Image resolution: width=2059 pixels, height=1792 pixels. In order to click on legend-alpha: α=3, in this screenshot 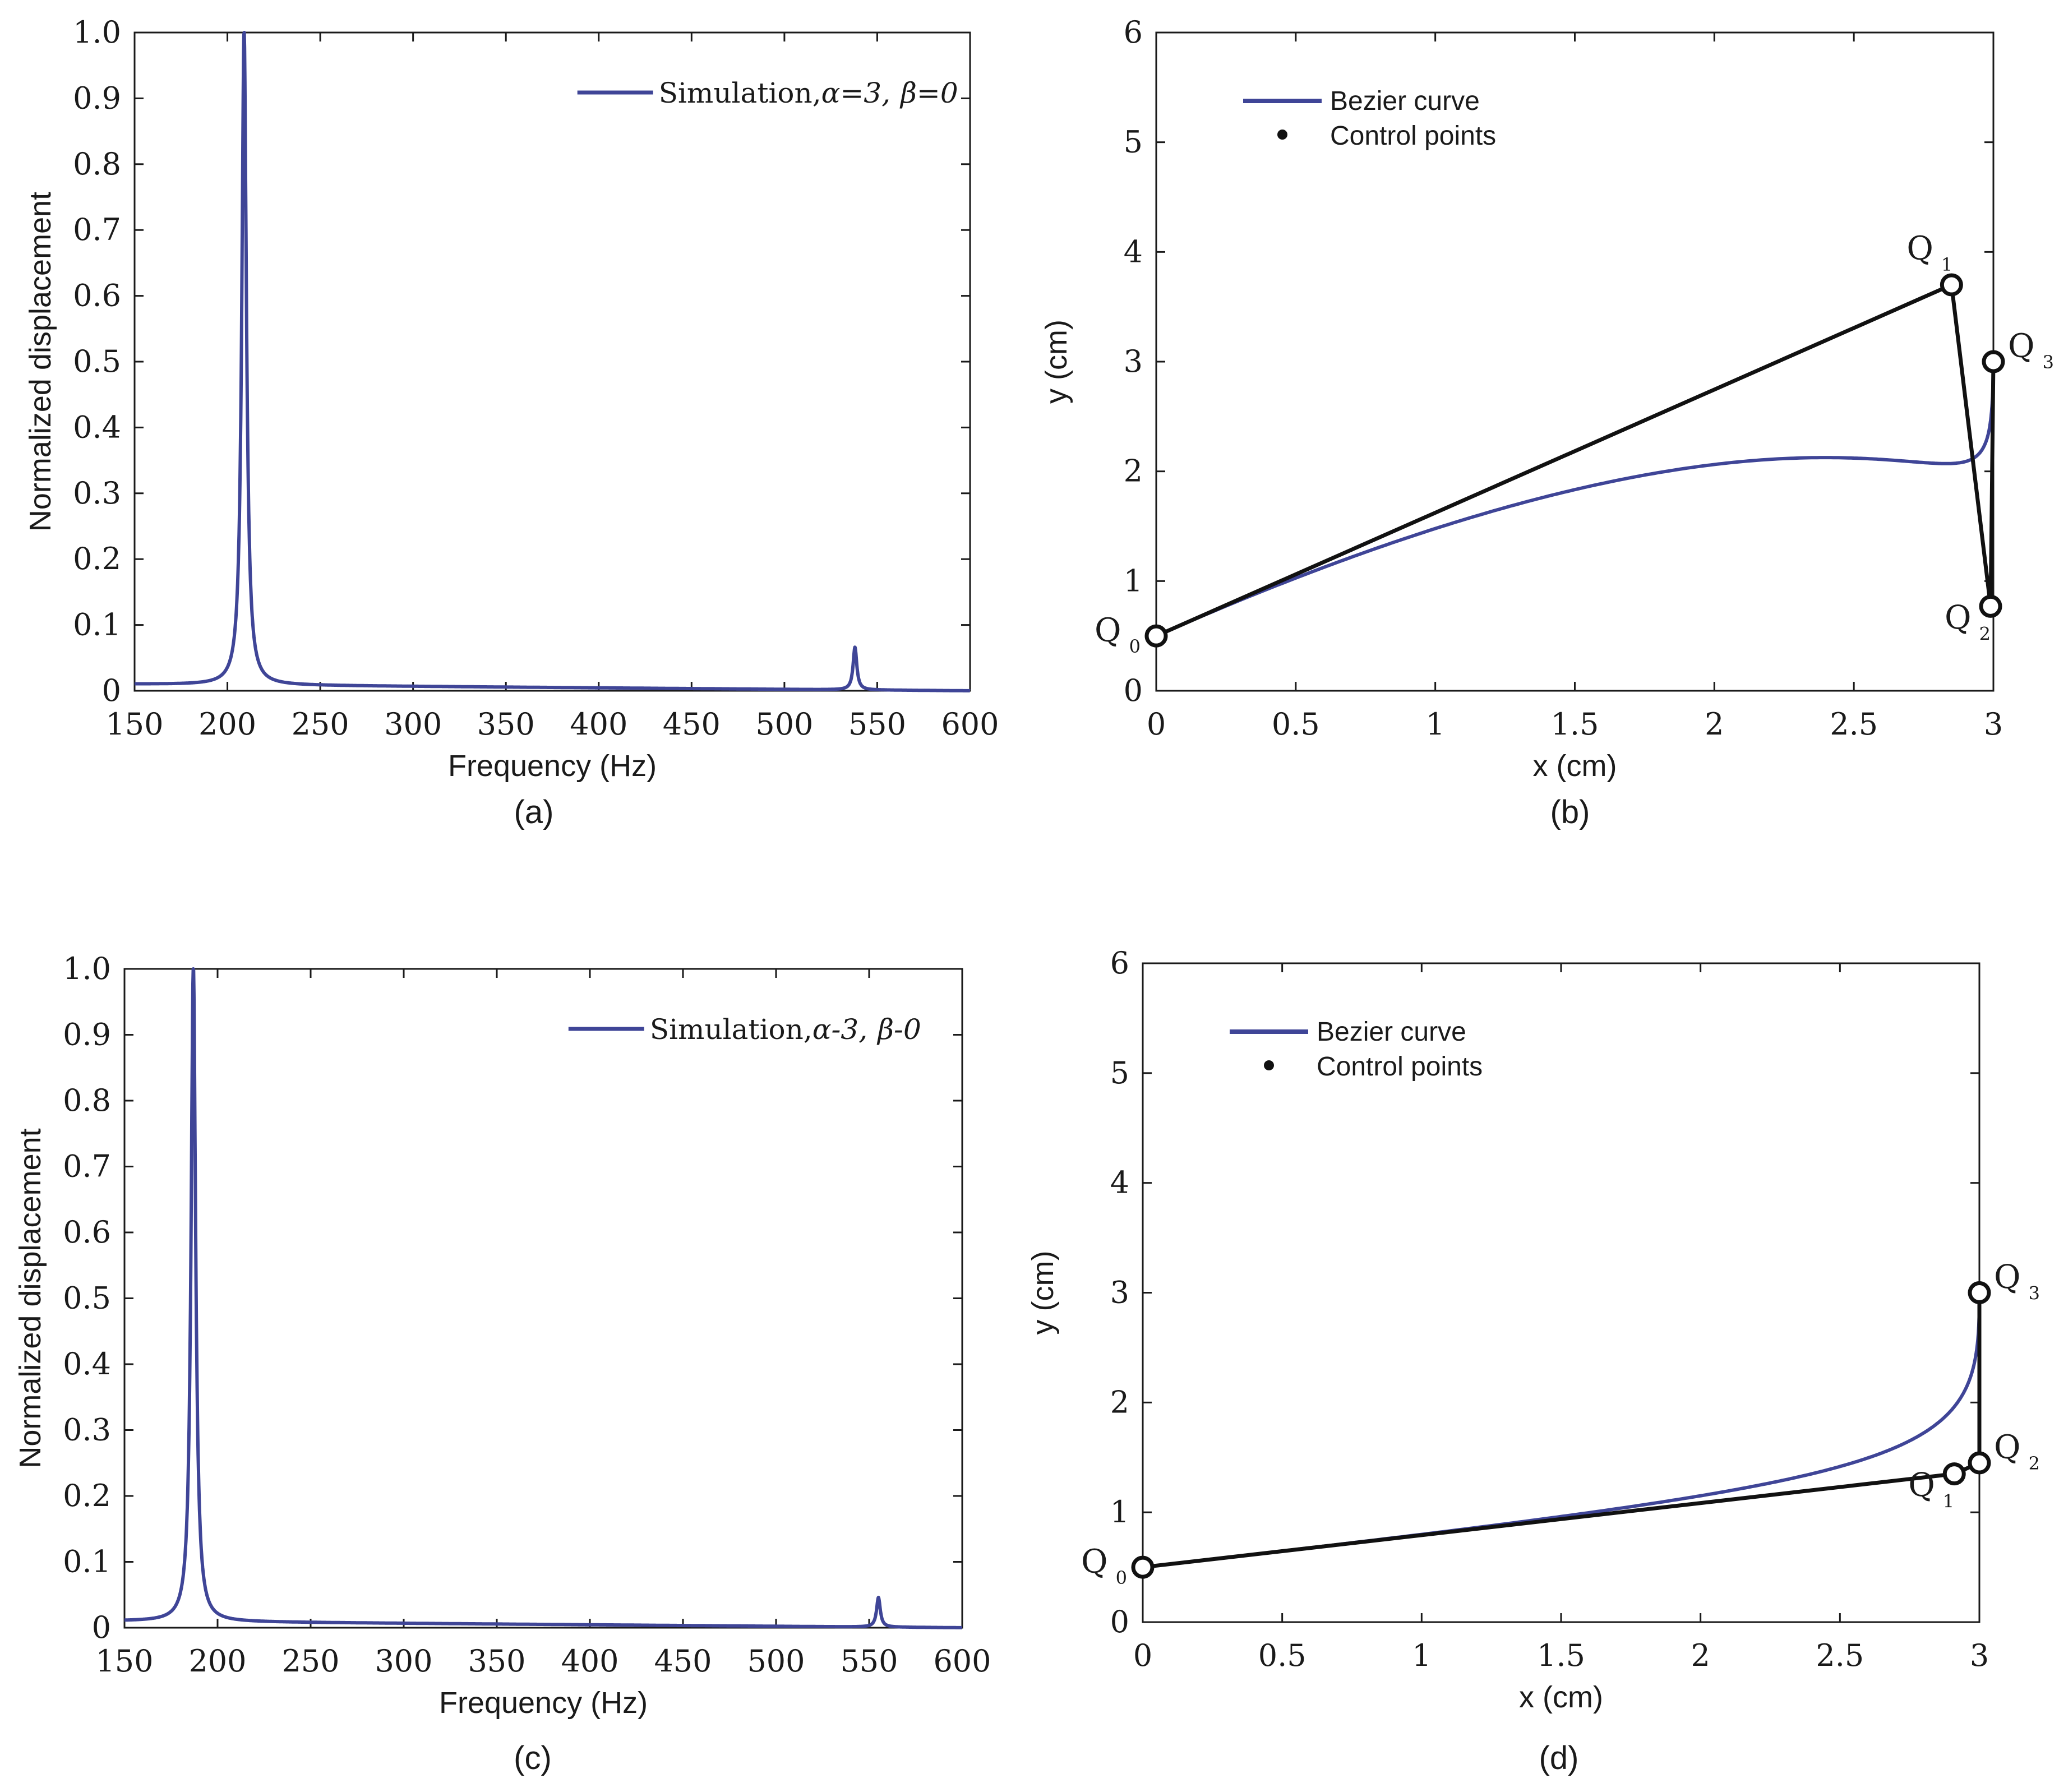, I will do `click(855, 93)`.